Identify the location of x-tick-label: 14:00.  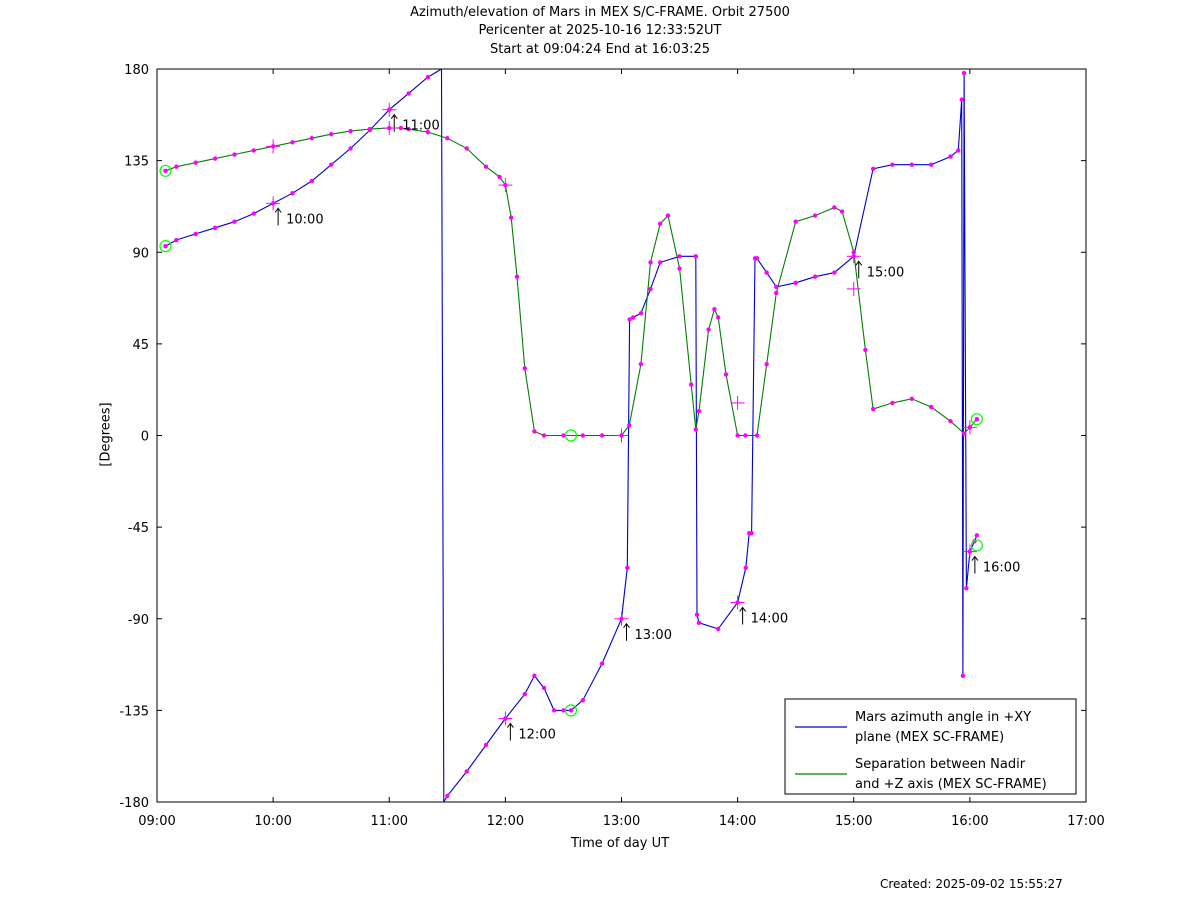
(737, 821).